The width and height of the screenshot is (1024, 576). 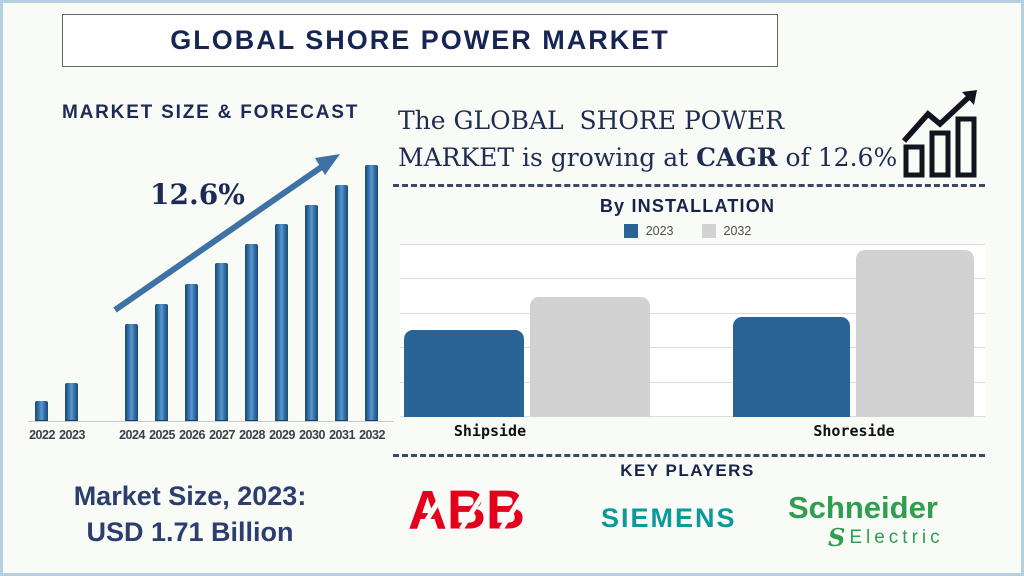 I want to click on title-banner: GLOBAL SHORE POWER MARKET, so click(x=420, y=40).